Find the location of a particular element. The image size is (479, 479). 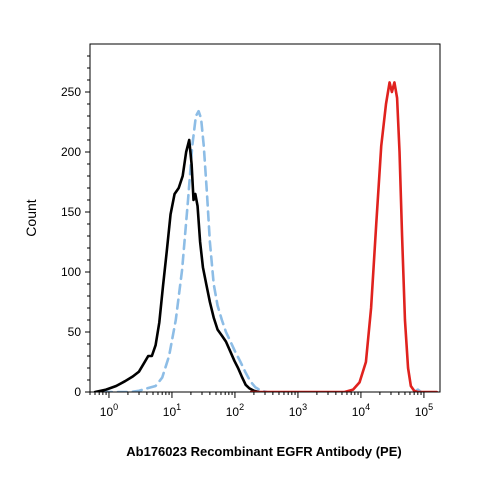

y-axis-title: Count is located at coordinates (31, 217).